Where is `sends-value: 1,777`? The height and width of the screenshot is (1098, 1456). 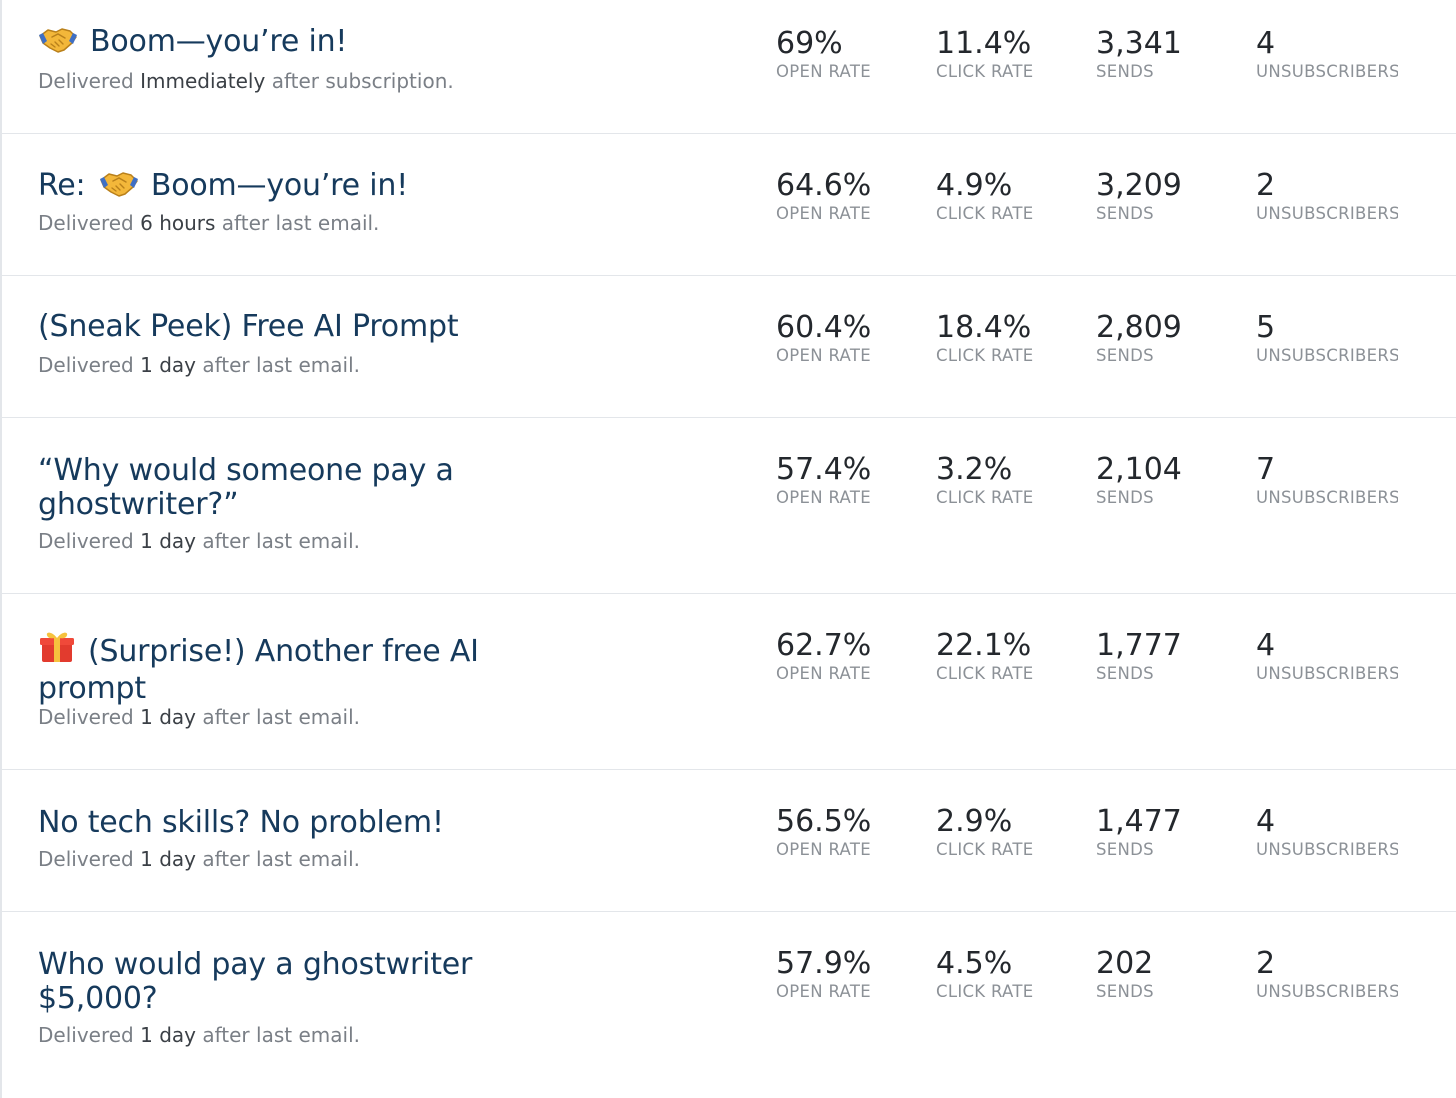 sends-value: 1,777 is located at coordinates (1139, 645).